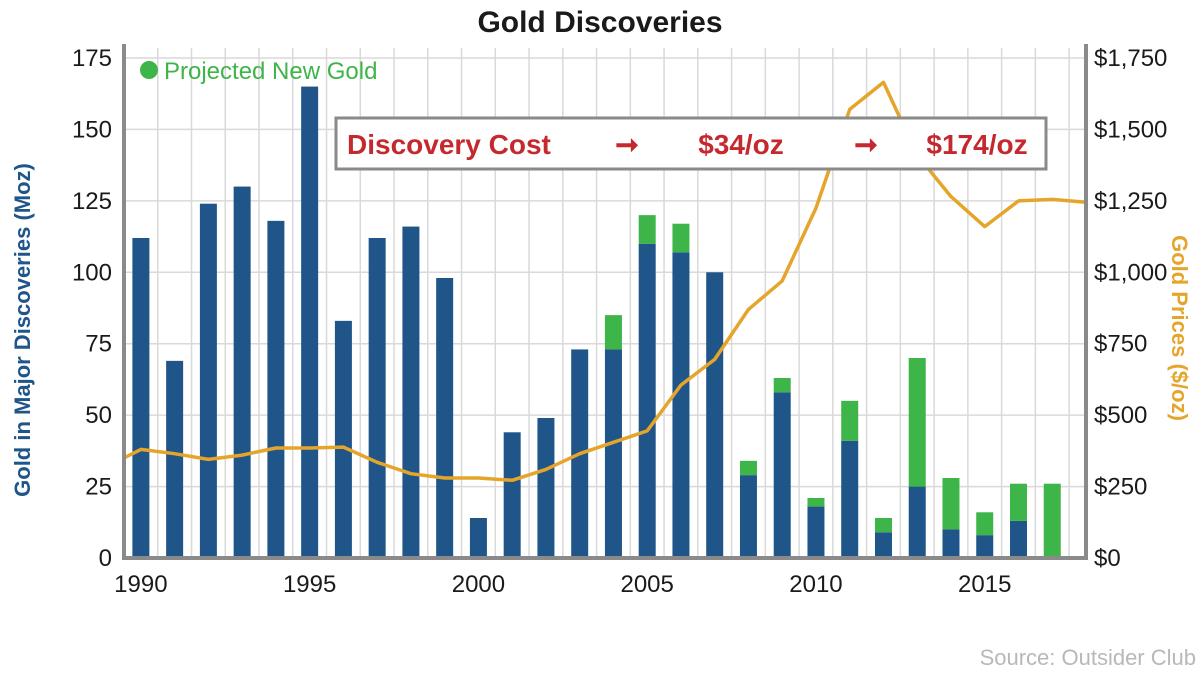 The height and width of the screenshot is (675, 1200). I want to click on x-tick-label: 2010, so click(815, 584).